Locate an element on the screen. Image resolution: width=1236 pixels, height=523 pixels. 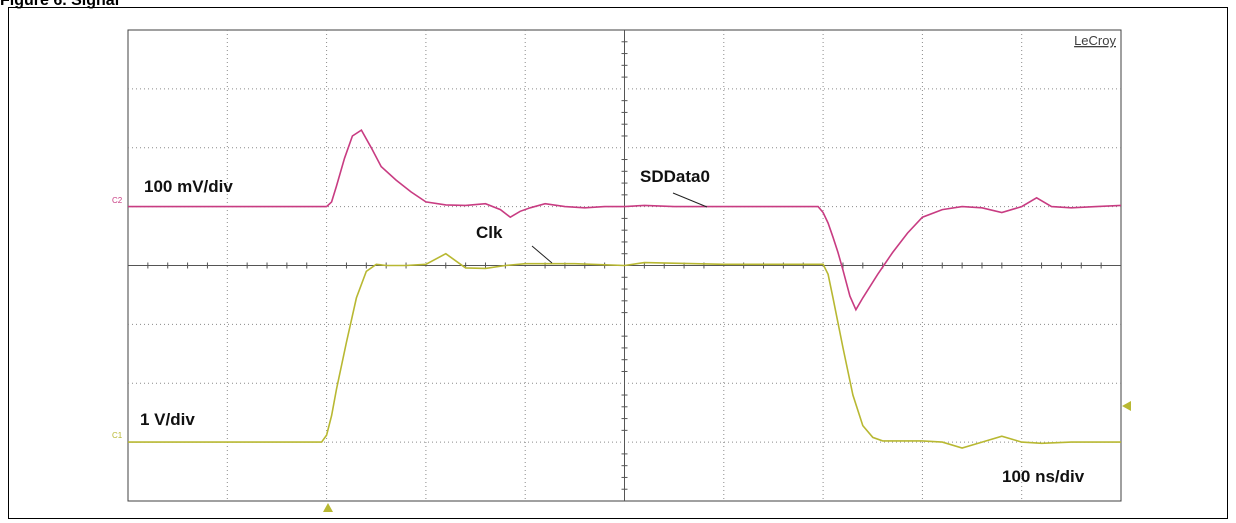
ch1-marker: C1 is located at coordinates (117, 435).